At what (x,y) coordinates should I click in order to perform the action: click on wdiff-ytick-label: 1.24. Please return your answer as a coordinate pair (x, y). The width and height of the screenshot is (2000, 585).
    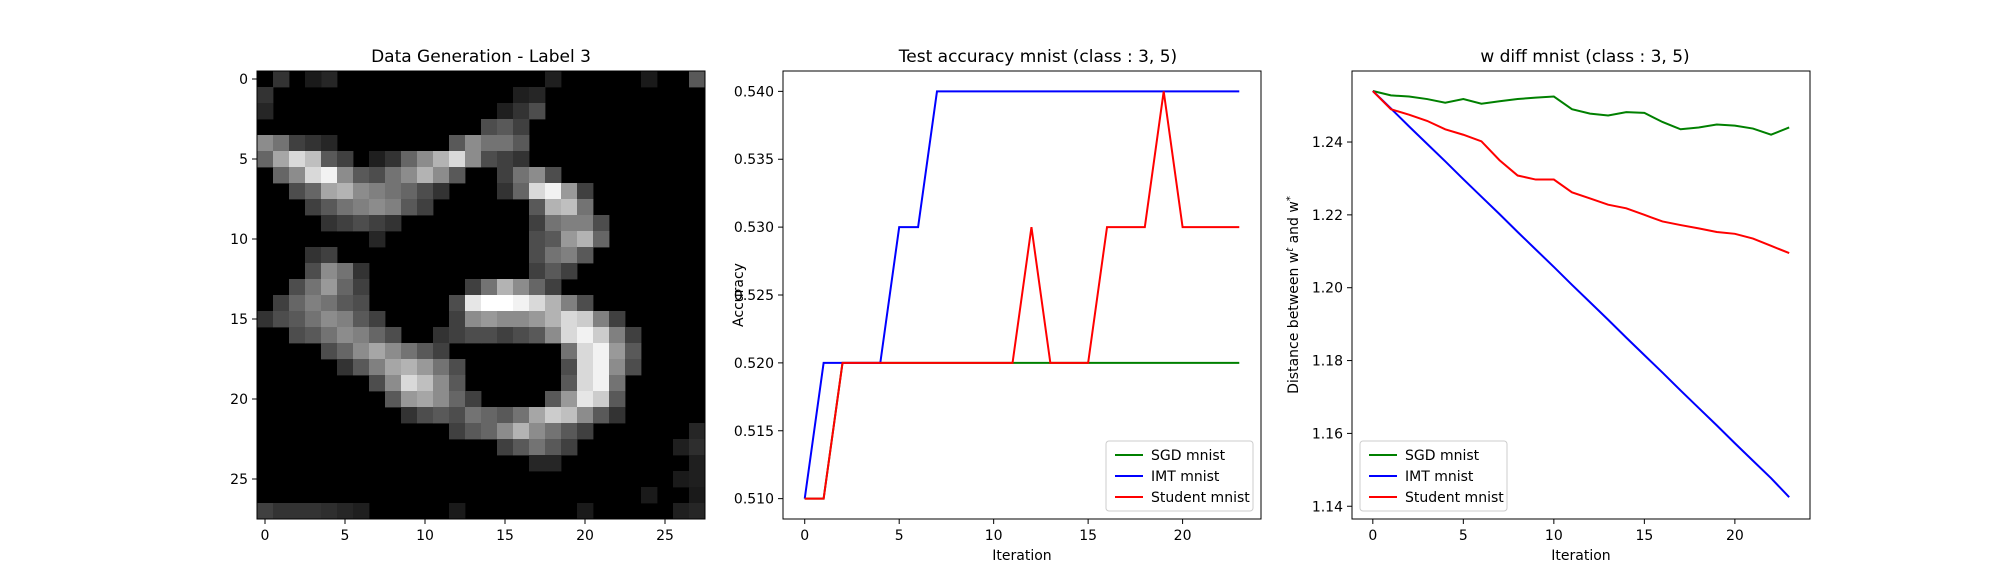
    Looking at the image, I should click on (1327, 143).